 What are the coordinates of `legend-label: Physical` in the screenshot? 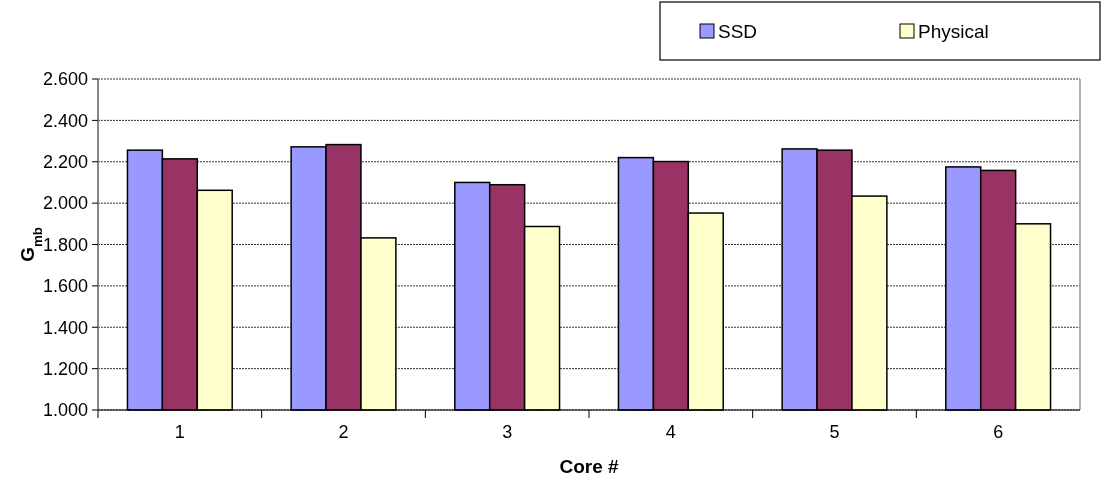 It's located at (953, 31).